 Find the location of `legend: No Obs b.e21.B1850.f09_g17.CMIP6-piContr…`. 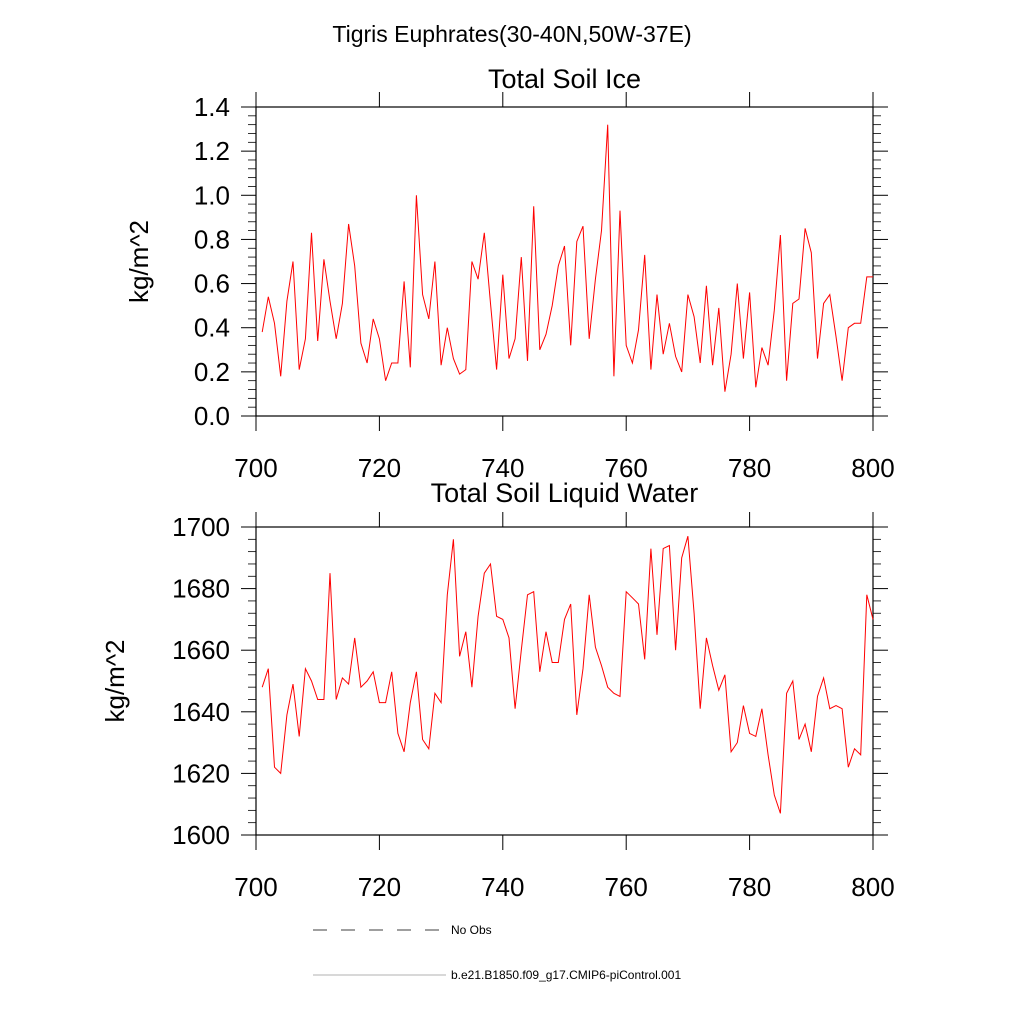

legend: No Obs b.e21.B1850.f09_g17.CMIP6-piContr… is located at coordinates (497, 952).